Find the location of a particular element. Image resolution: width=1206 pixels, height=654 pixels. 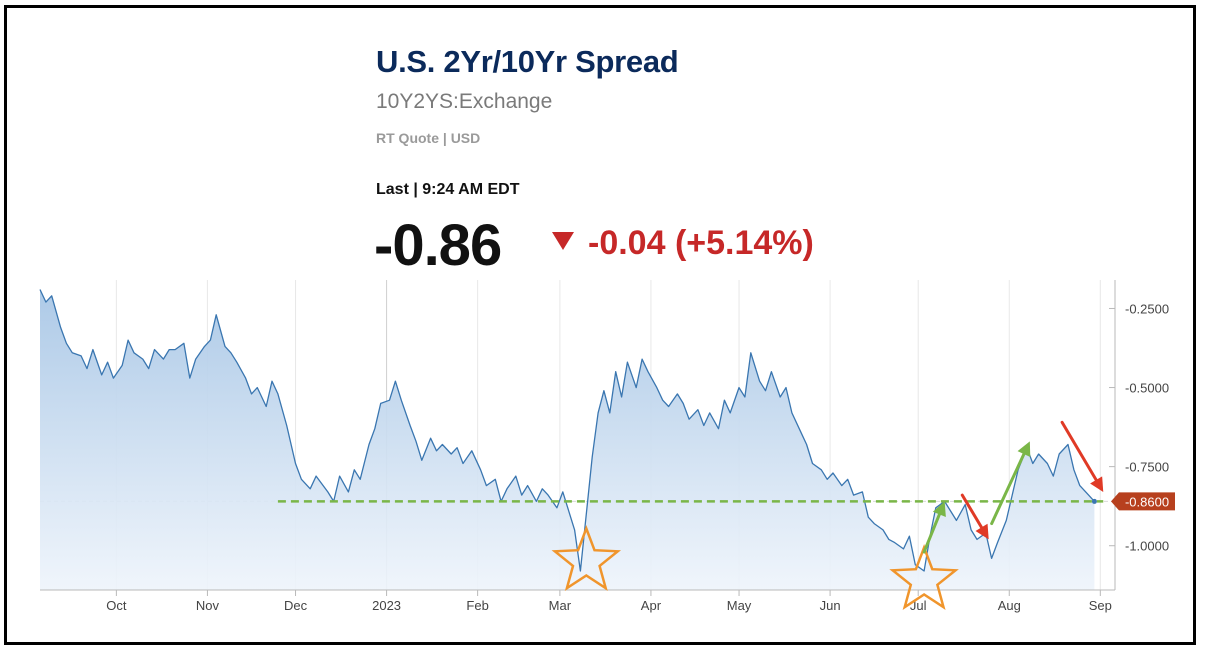

last-updated-label: Last | 9:24 AM EDT is located at coordinates (448, 189).